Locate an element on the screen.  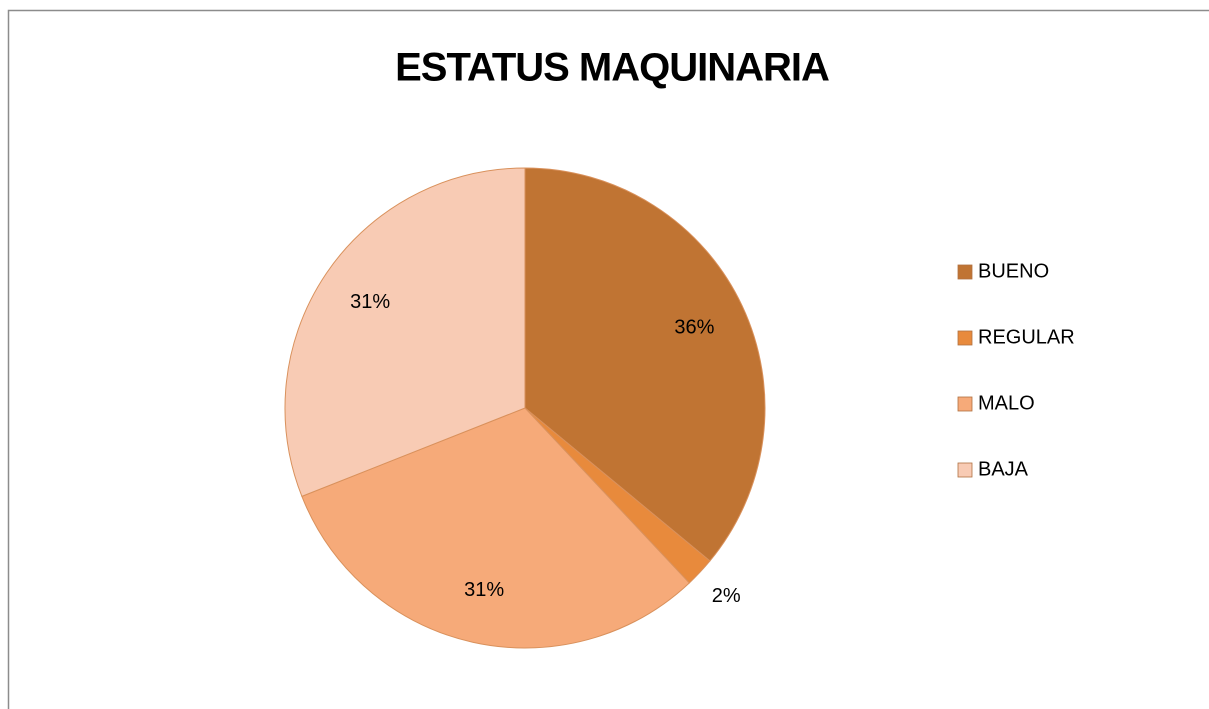
data-label: 36% is located at coordinates (694, 328).